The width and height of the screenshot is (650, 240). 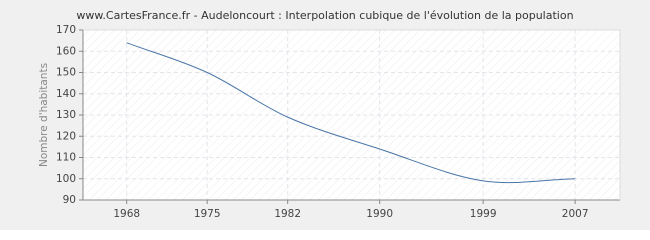 I want to click on y-tick-label: 100, so click(x=66, y=179).